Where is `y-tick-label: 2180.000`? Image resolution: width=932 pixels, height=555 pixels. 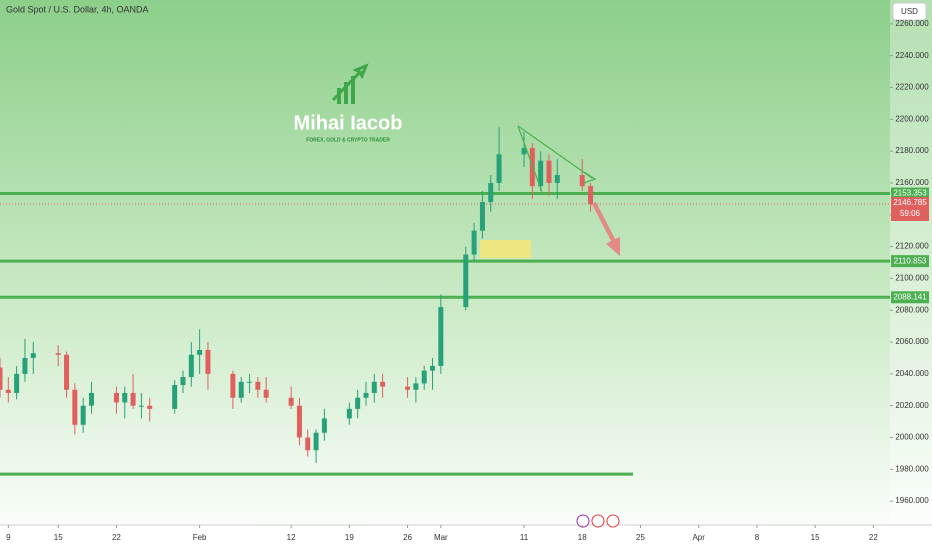
y-tick-label: 2180.000 is located at coordinates (912, 150).